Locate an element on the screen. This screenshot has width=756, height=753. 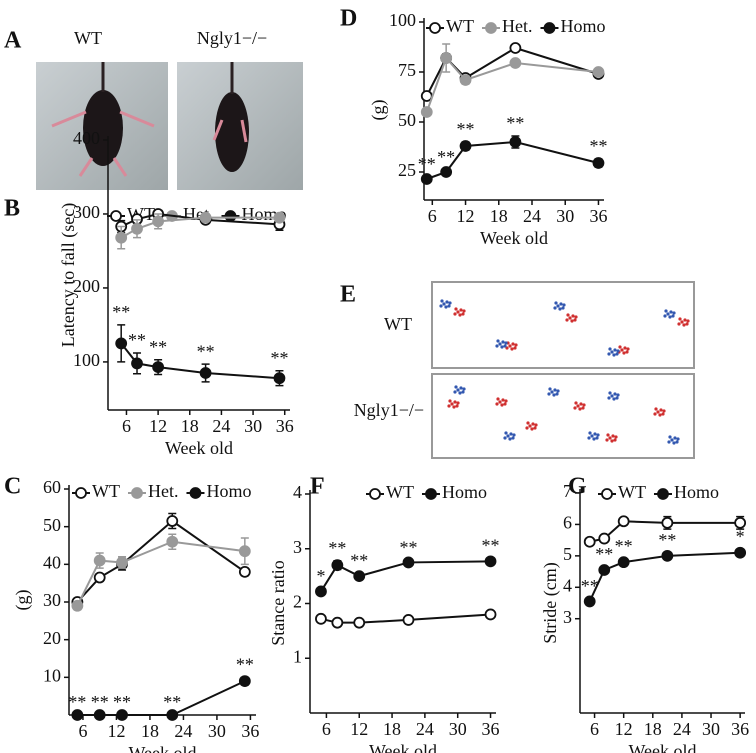
y-tick-label: 10 is located at coordinates (52, 675).